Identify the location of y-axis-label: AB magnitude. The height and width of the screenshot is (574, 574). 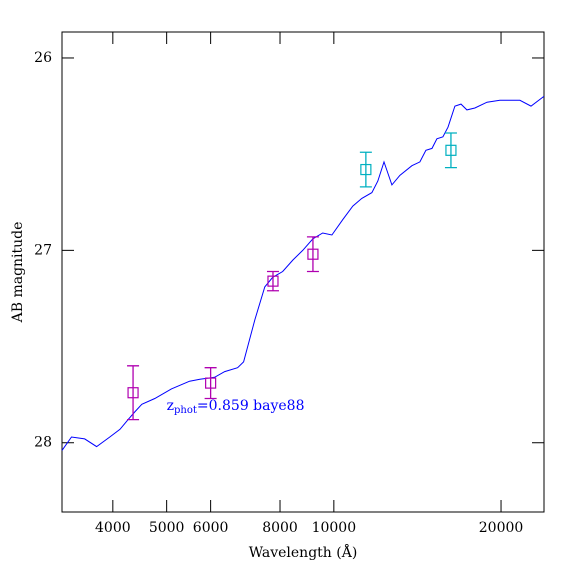
(18, 273).